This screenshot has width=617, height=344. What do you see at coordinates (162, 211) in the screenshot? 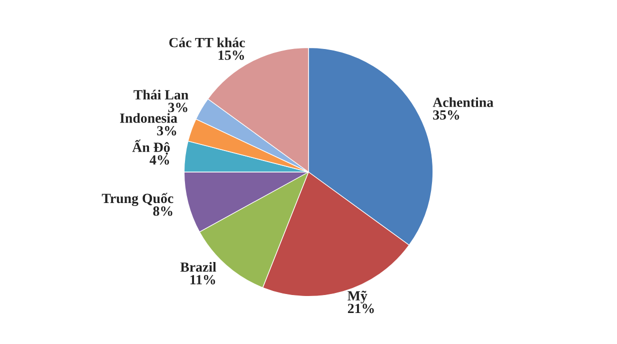
I see `data-label: 8%` at bounding box center [162, 211].